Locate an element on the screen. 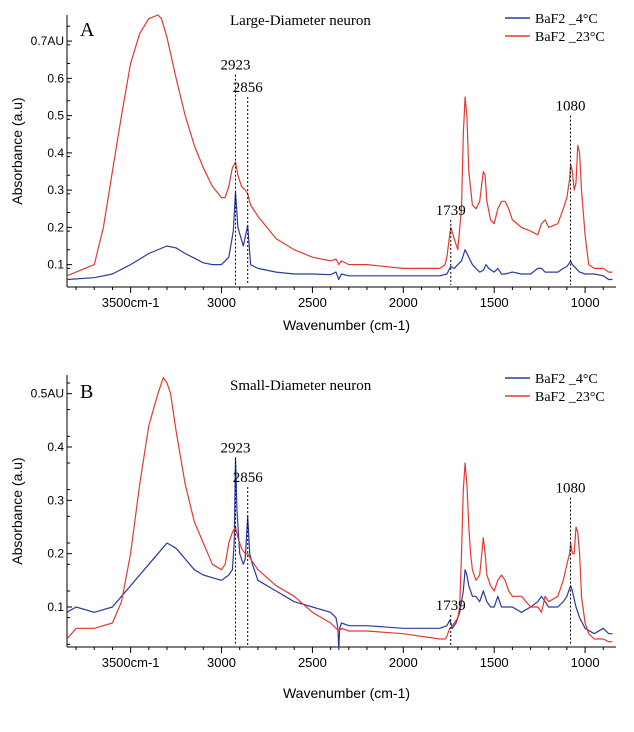 The width and height of the screenshot is (634, 732). y-tick-label: 0.5 is located at coordinates (55, 116).